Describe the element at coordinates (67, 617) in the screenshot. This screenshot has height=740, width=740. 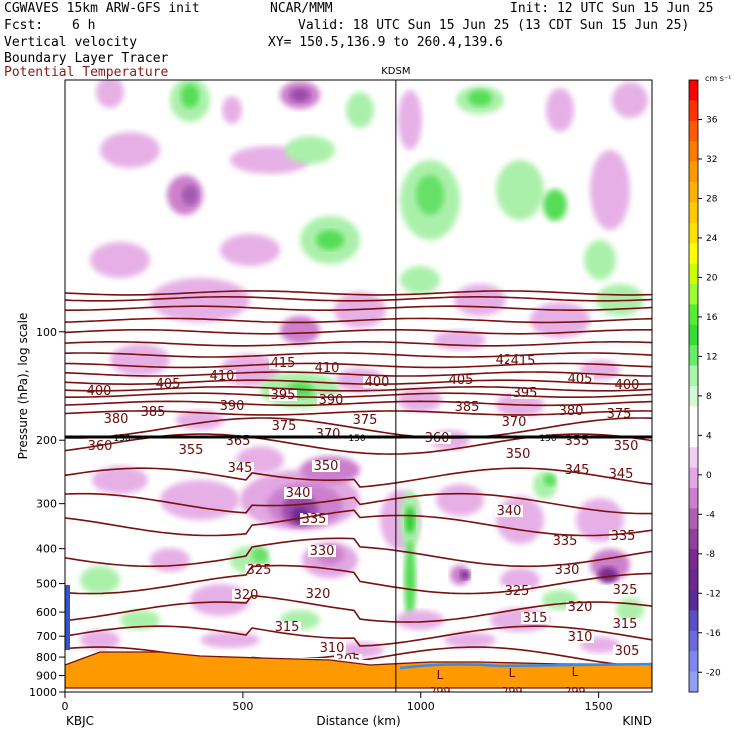
I see `velocity-edge` at that location.